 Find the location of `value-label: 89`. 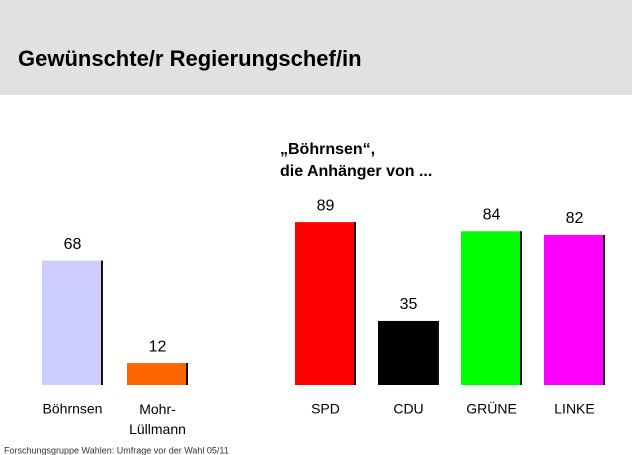

value-label: 89 is located at coordinates (326, 205).